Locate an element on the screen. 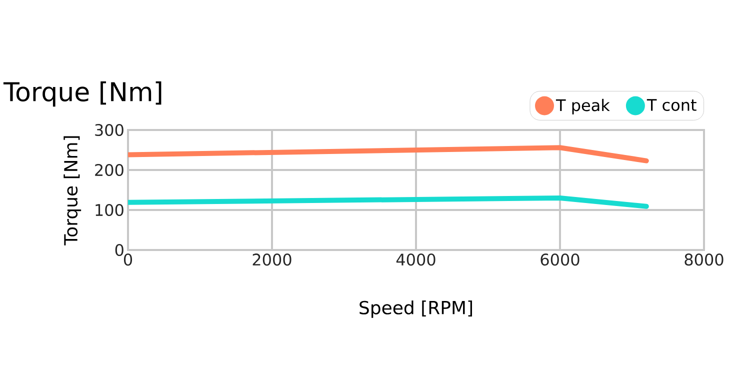 Image resolution: width=738 pixels, height=380 pixels. legend-label: T cont is located at coordinates (671, 105).